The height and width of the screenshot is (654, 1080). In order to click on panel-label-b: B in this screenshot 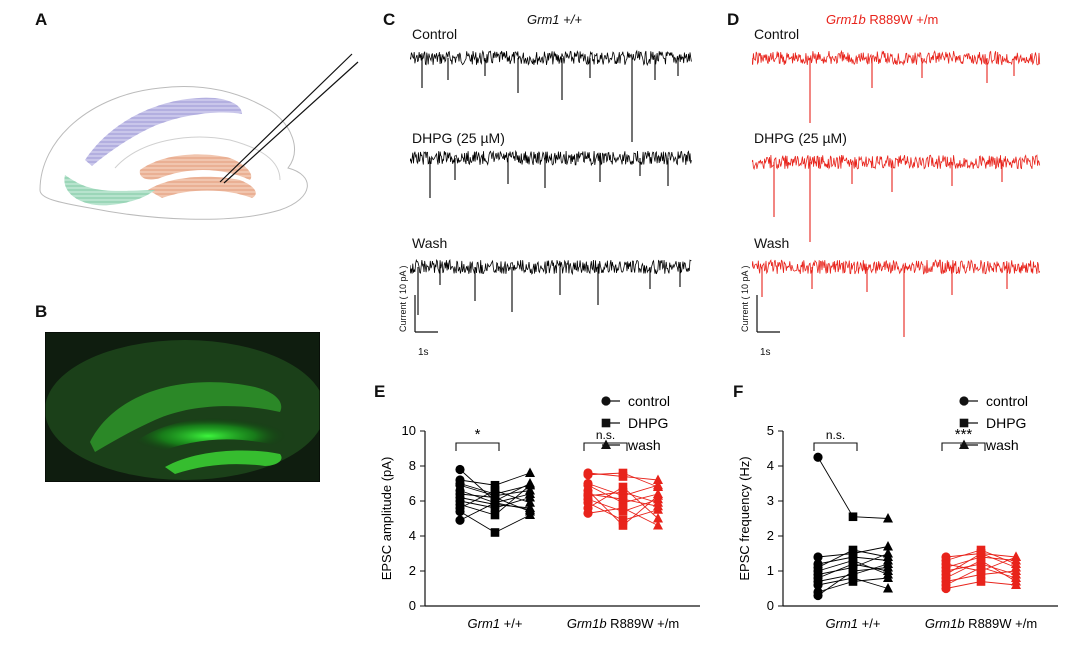, I will do `click(41, 311)`.